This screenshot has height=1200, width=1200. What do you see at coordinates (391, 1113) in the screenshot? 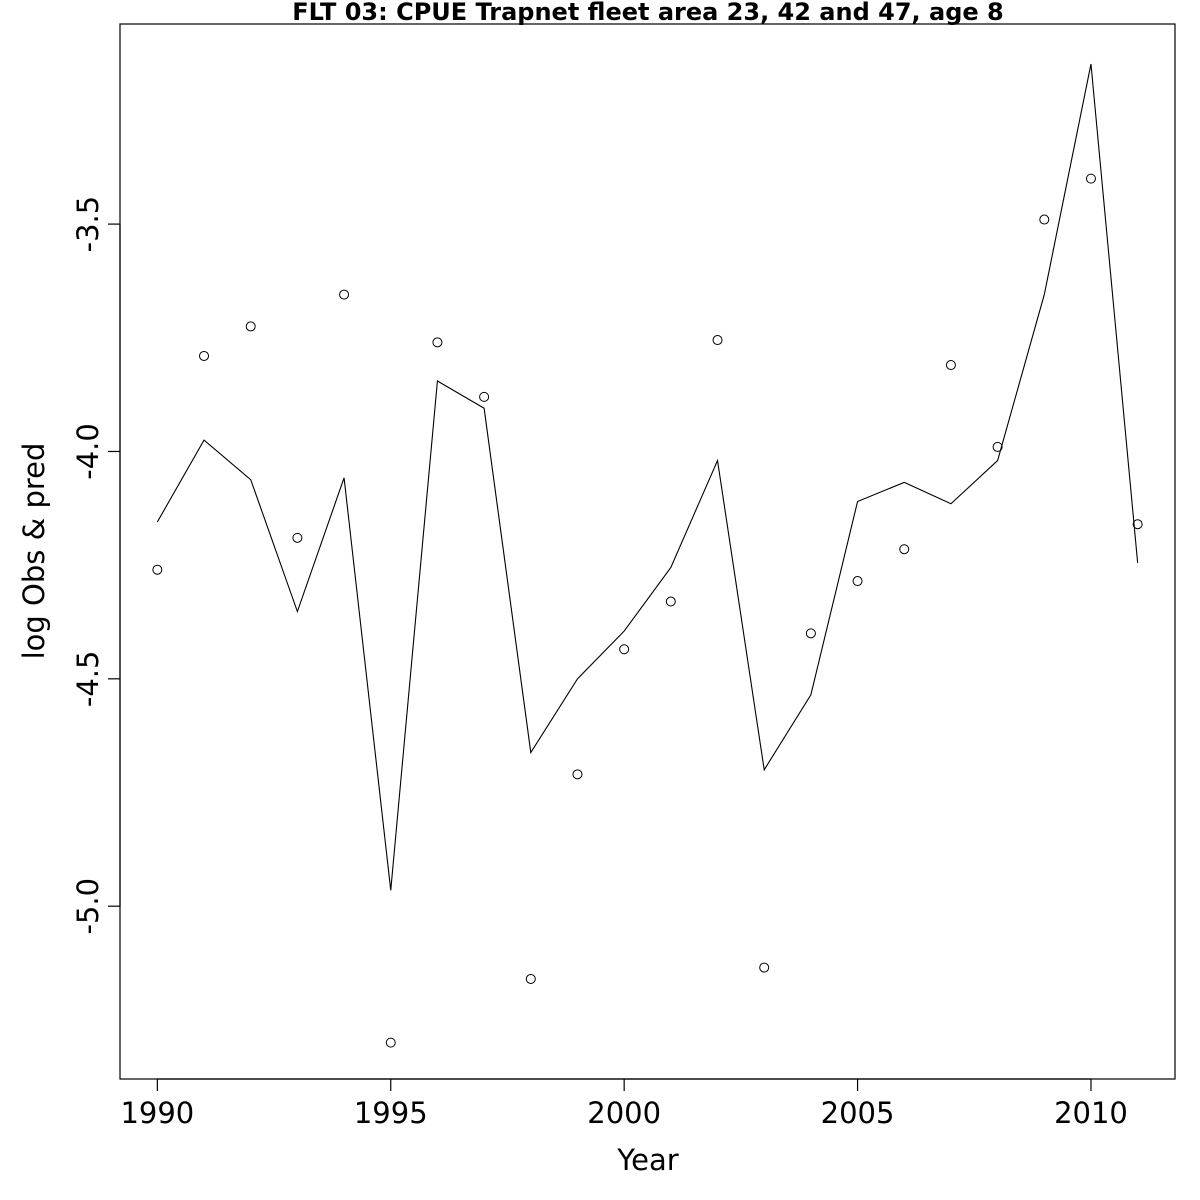
I see `x-tick-label: 1995` at bounding box center [391, 1113].